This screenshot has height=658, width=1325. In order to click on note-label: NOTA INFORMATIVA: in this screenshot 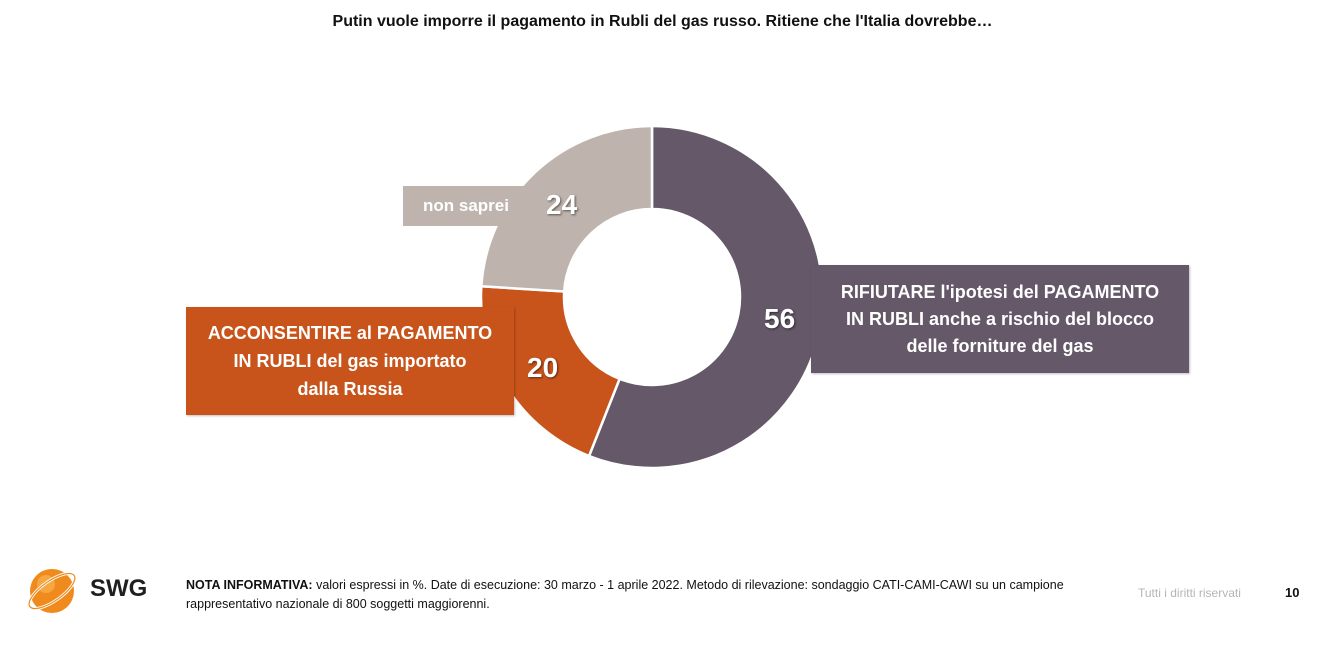, I will do `click(249, 585)`.